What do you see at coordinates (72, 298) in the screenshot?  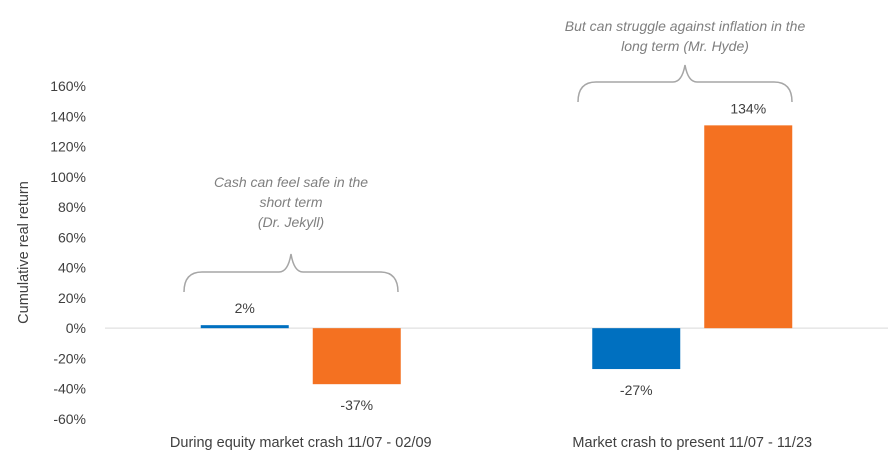 I see `y-tick-label: 20%` at bounding box center [72, 298].